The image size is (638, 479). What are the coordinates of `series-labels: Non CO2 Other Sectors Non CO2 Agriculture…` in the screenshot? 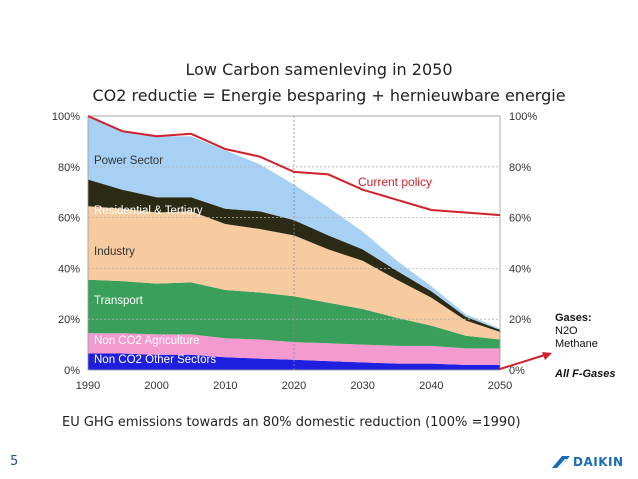 It's located at (155, 260).